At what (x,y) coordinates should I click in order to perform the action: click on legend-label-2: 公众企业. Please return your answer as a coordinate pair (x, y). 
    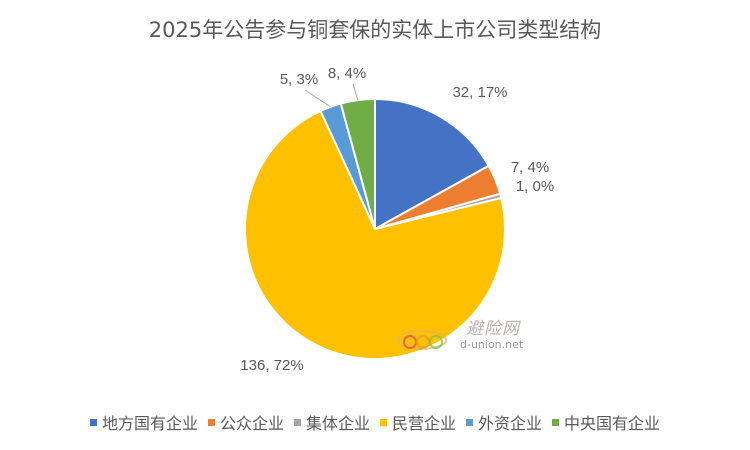
    Looking at the image, I should click on (251, 423).